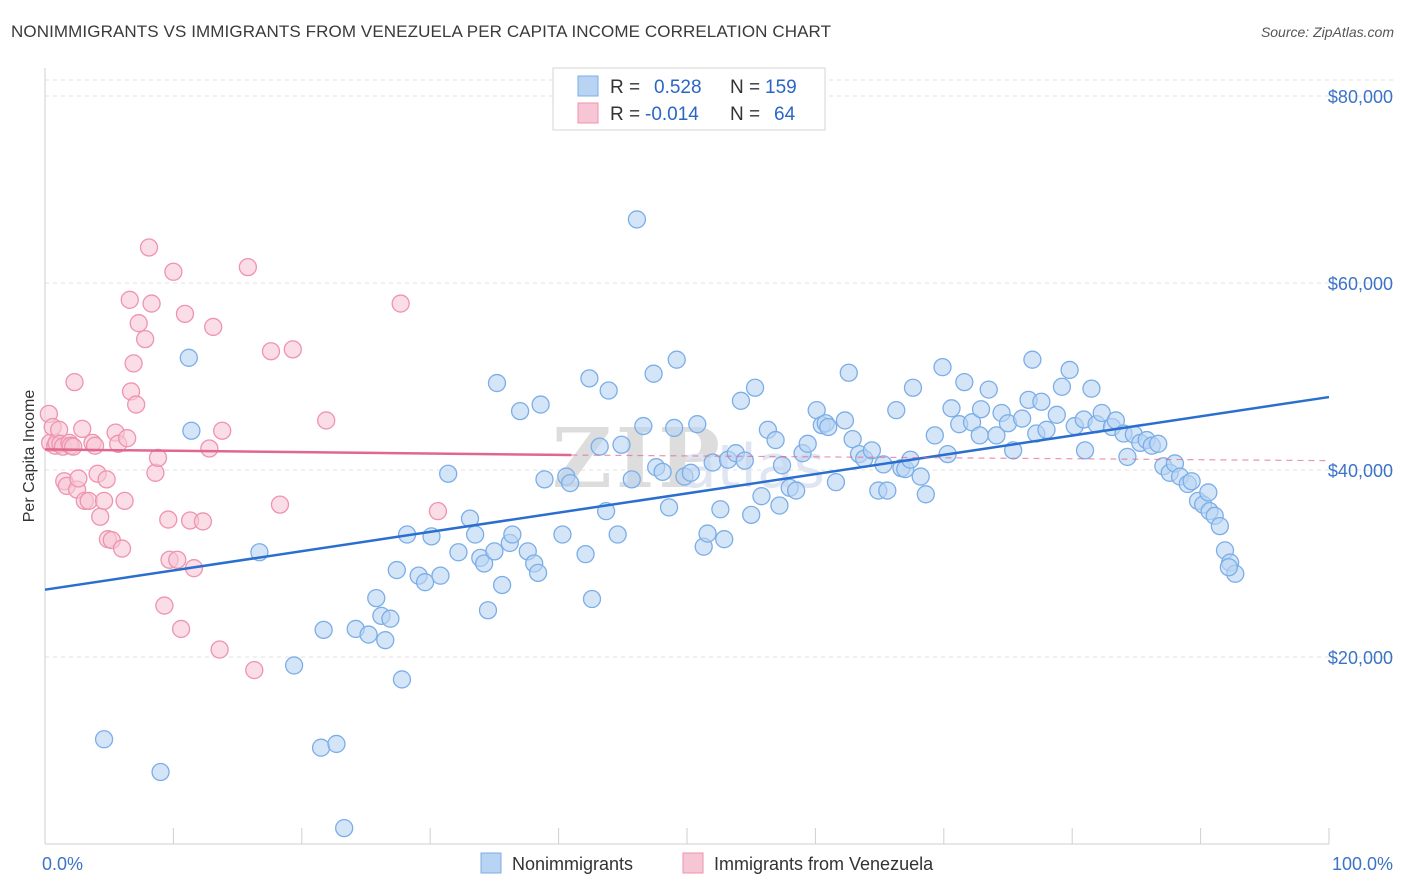 This screenshot has height=892, width=1406. I want to click on series-immigrants-venezuela, so click(243, 459).